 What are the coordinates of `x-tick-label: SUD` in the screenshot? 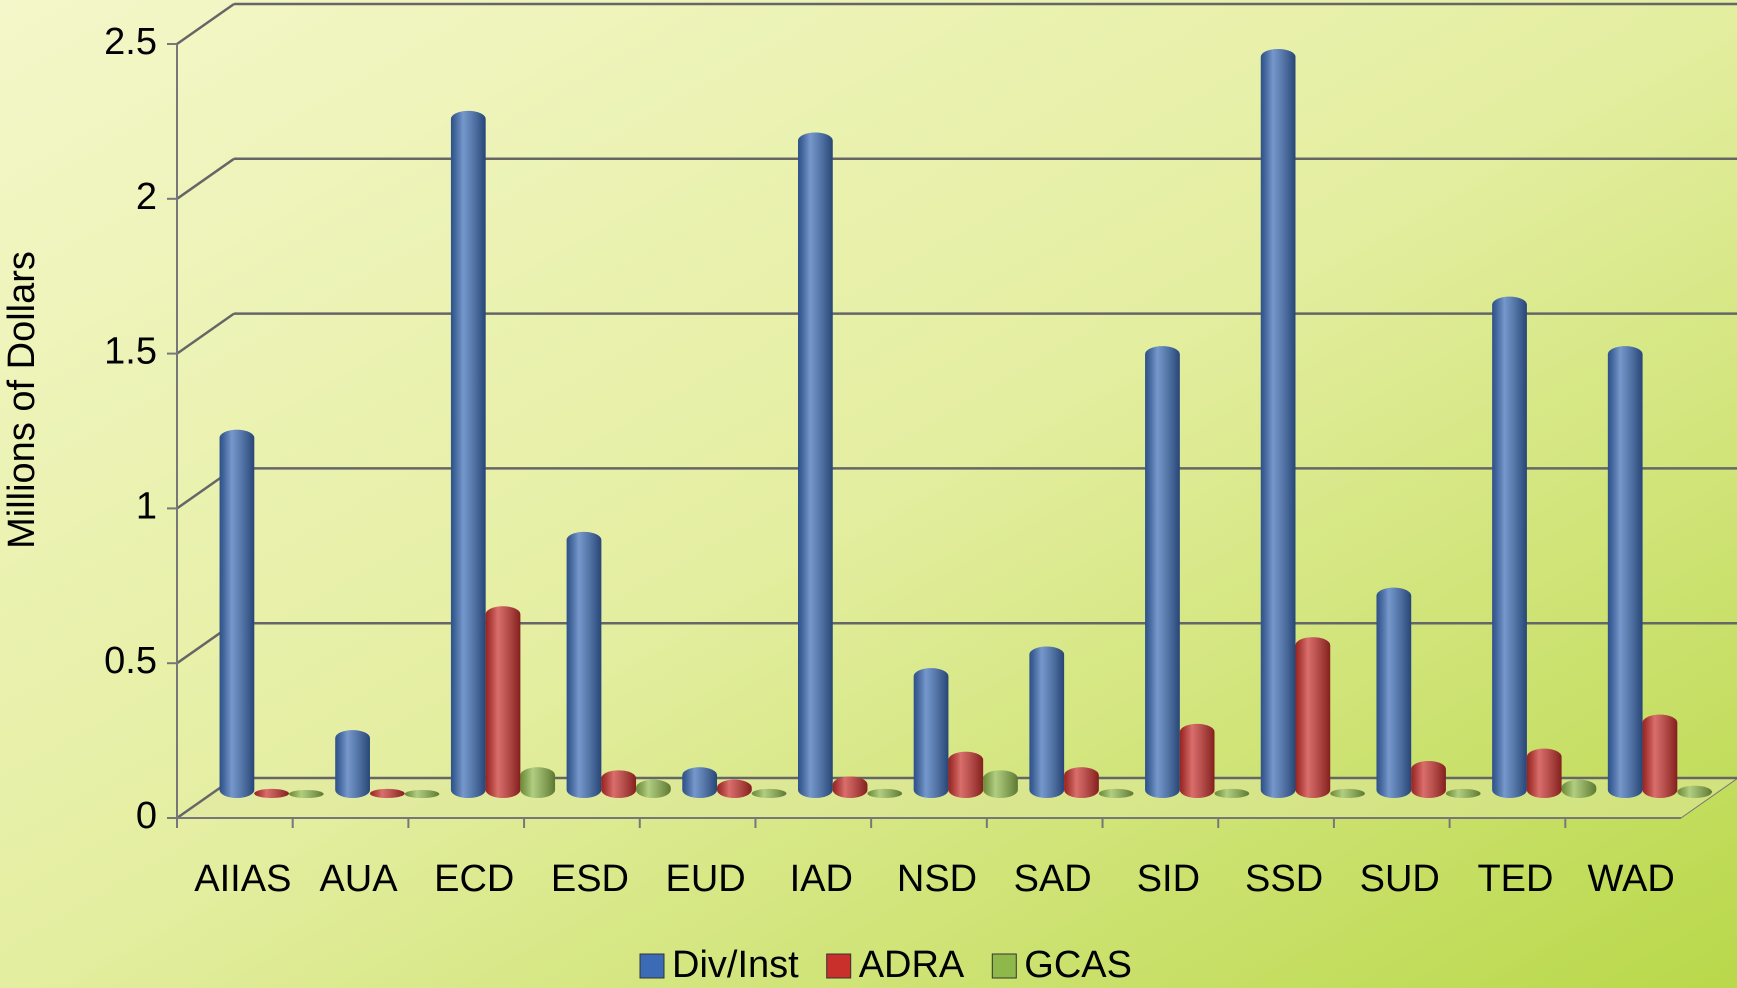 It's located at (1400, 879).